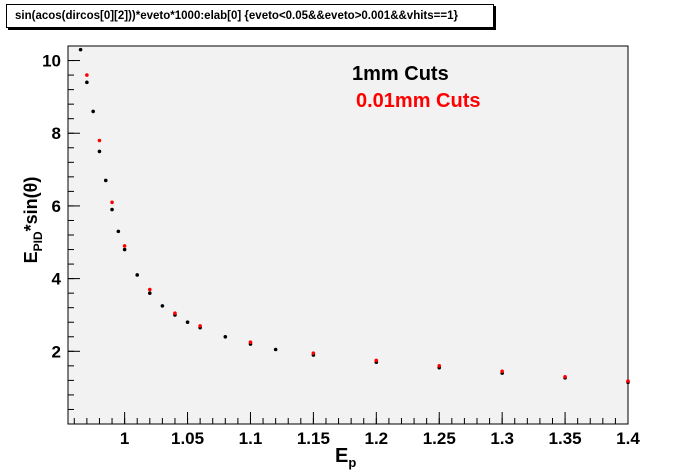 This screenshot has height=472, width=696. Describe the element at coordinates (57, 279) in the screenshot. I see `y-tick-label: 4` at that location.